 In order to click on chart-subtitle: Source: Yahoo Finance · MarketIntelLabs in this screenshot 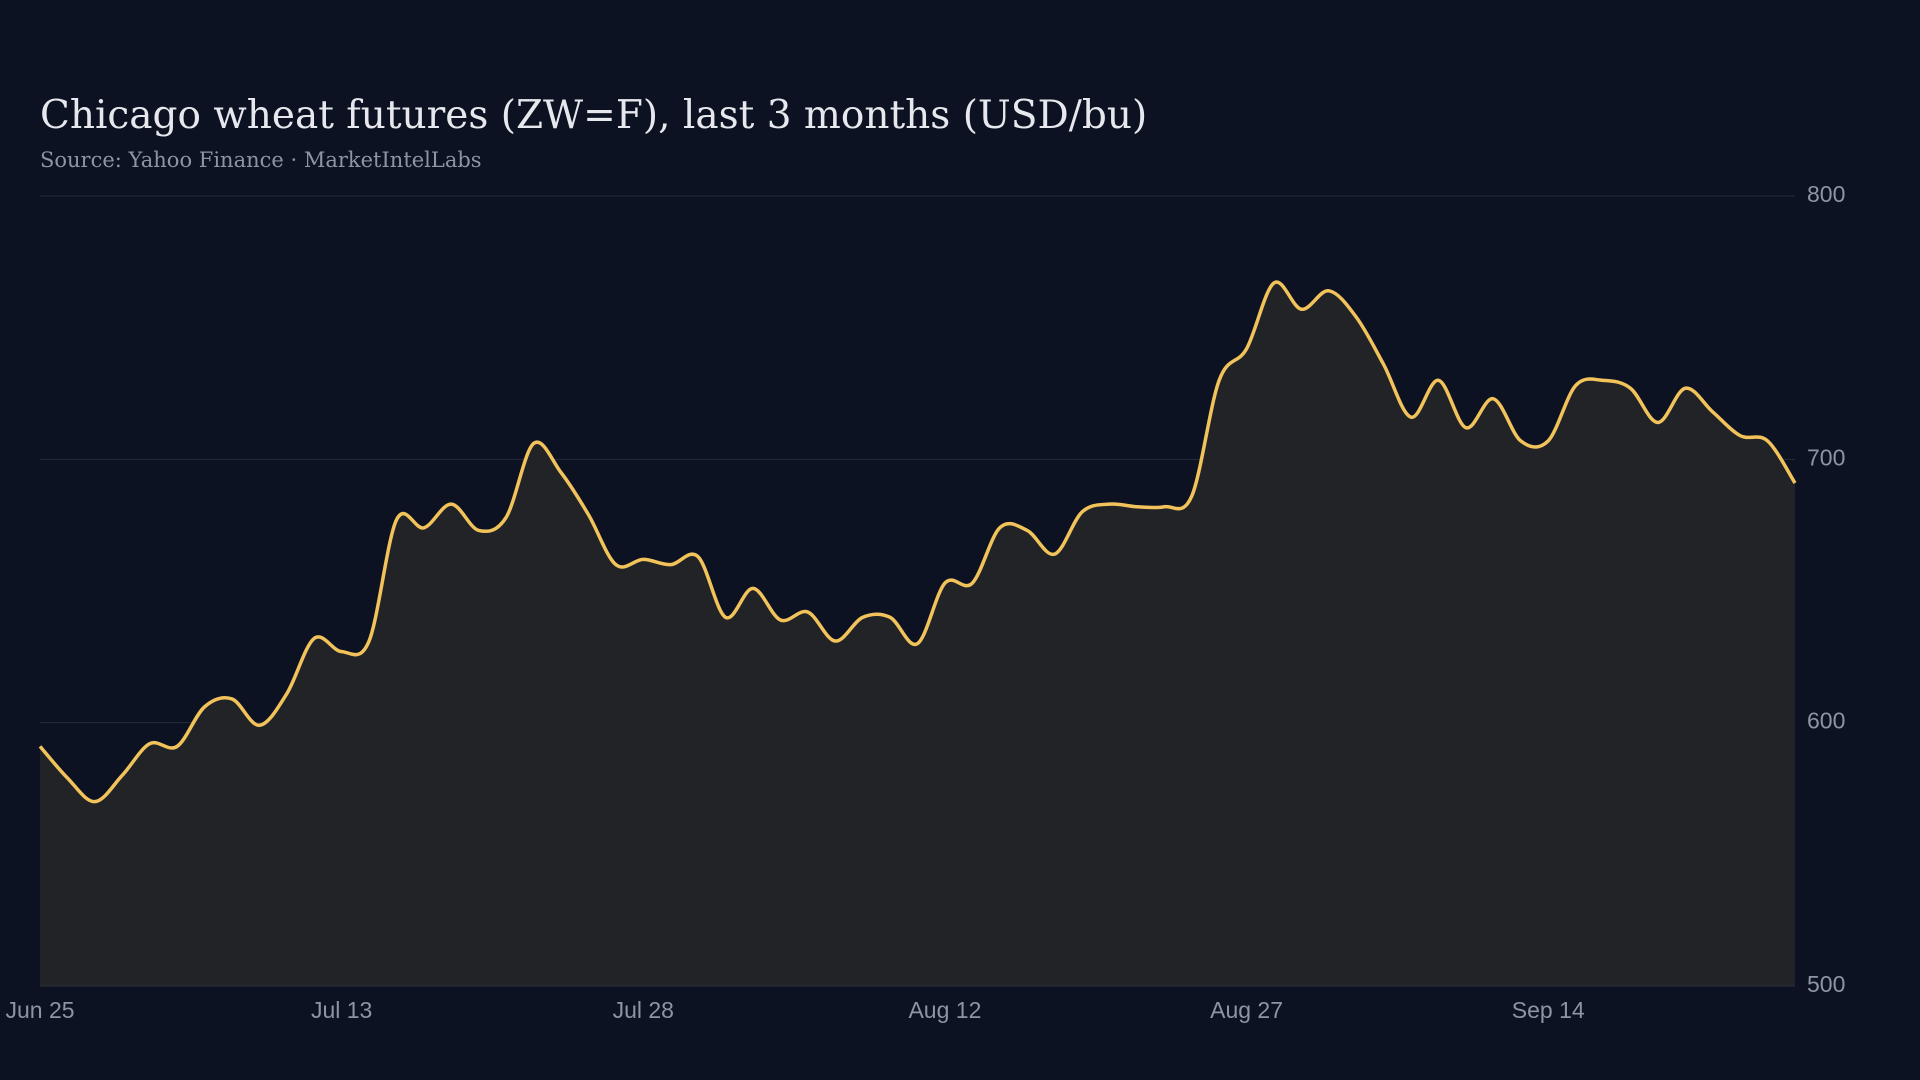, I will do `click(261, 160)`.